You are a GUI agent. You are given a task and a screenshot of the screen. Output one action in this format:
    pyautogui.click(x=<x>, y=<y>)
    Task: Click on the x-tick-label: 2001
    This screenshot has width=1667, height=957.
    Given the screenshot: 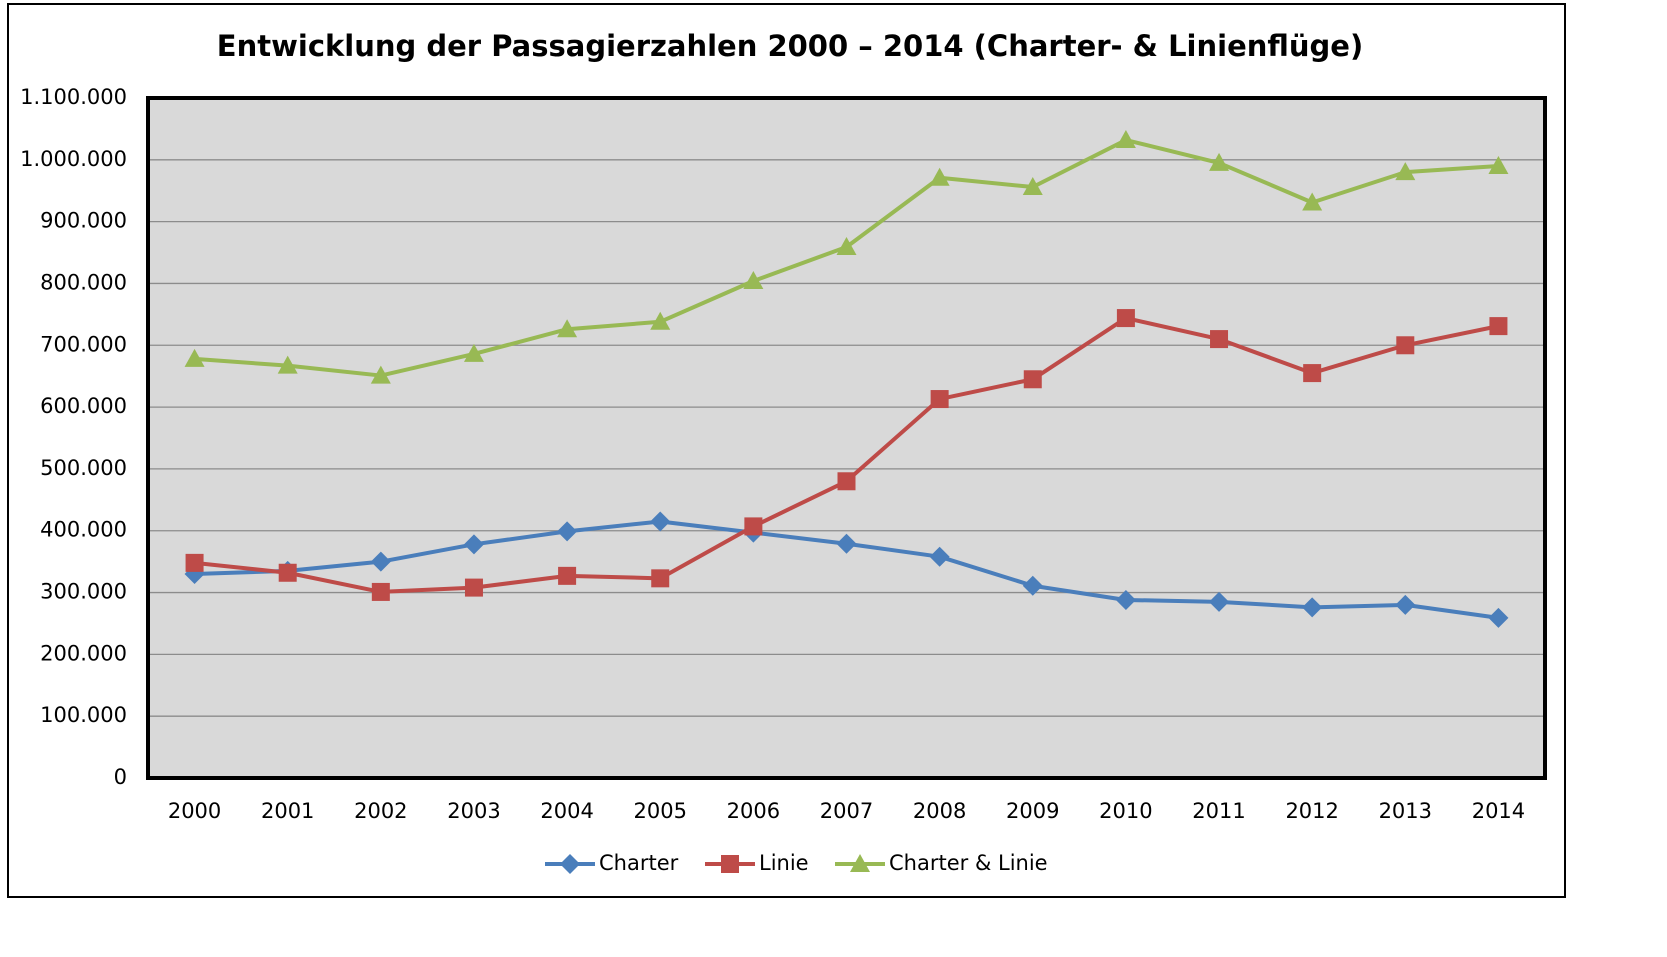 What is the action you would take?
    pyautogui.click(x=287, y=811)
    